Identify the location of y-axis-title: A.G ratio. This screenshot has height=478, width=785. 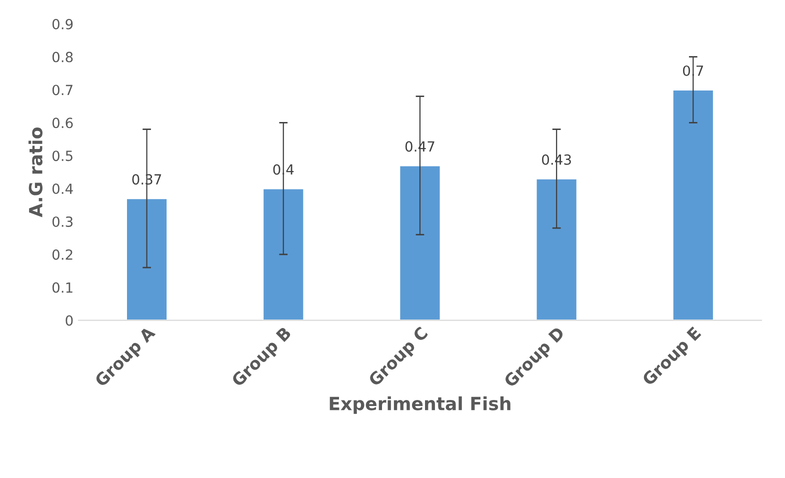
(35, 173).